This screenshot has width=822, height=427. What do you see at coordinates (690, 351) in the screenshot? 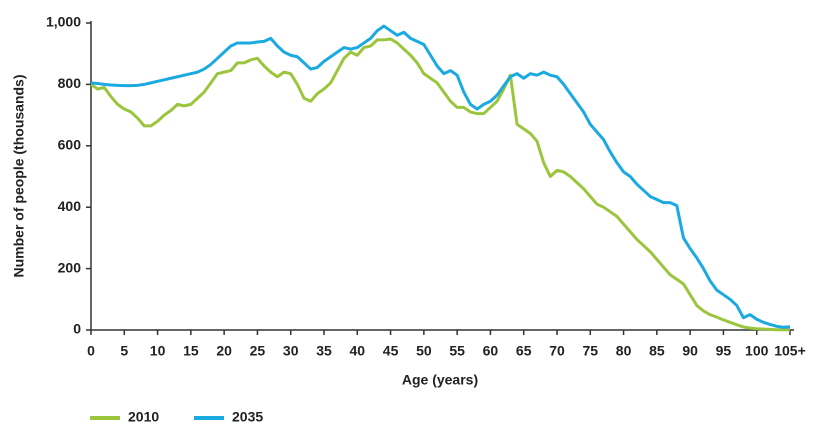
I see `x-tick-label: 90` at bounding box center [690, 351].